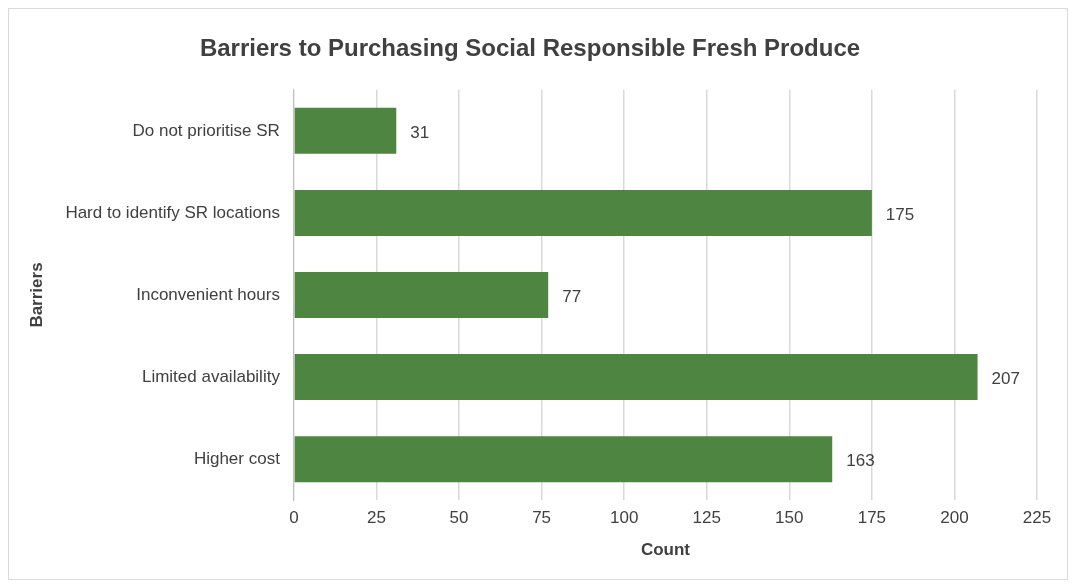 The width and height of the screenshot is (1076, 588). Describe the element at coordinates (542, 518) in the screenshot. I see `x-tick-label: 75` at that location.